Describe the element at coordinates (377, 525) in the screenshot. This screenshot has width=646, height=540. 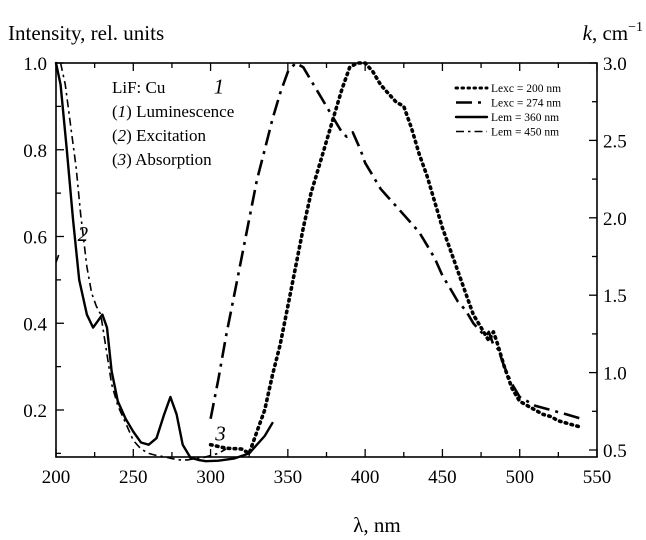
I see `x-axis-title: λ, nm` at that location.